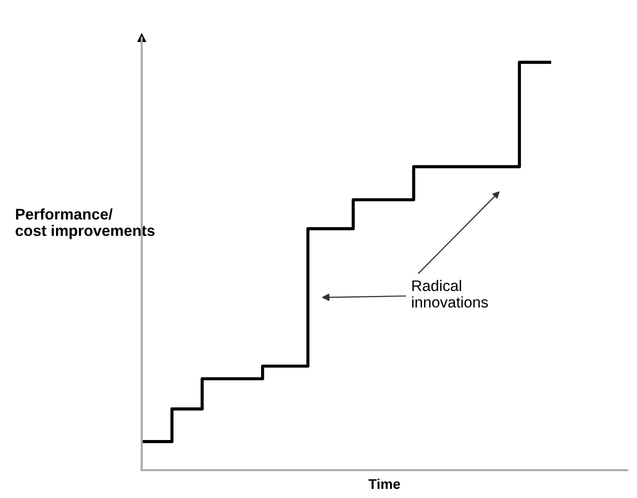 The width and height of the screenshot is (637, 498). Describe the element at coordinates (384, 483) in the screenshot. I see `x-axis-title: Time` at that location.